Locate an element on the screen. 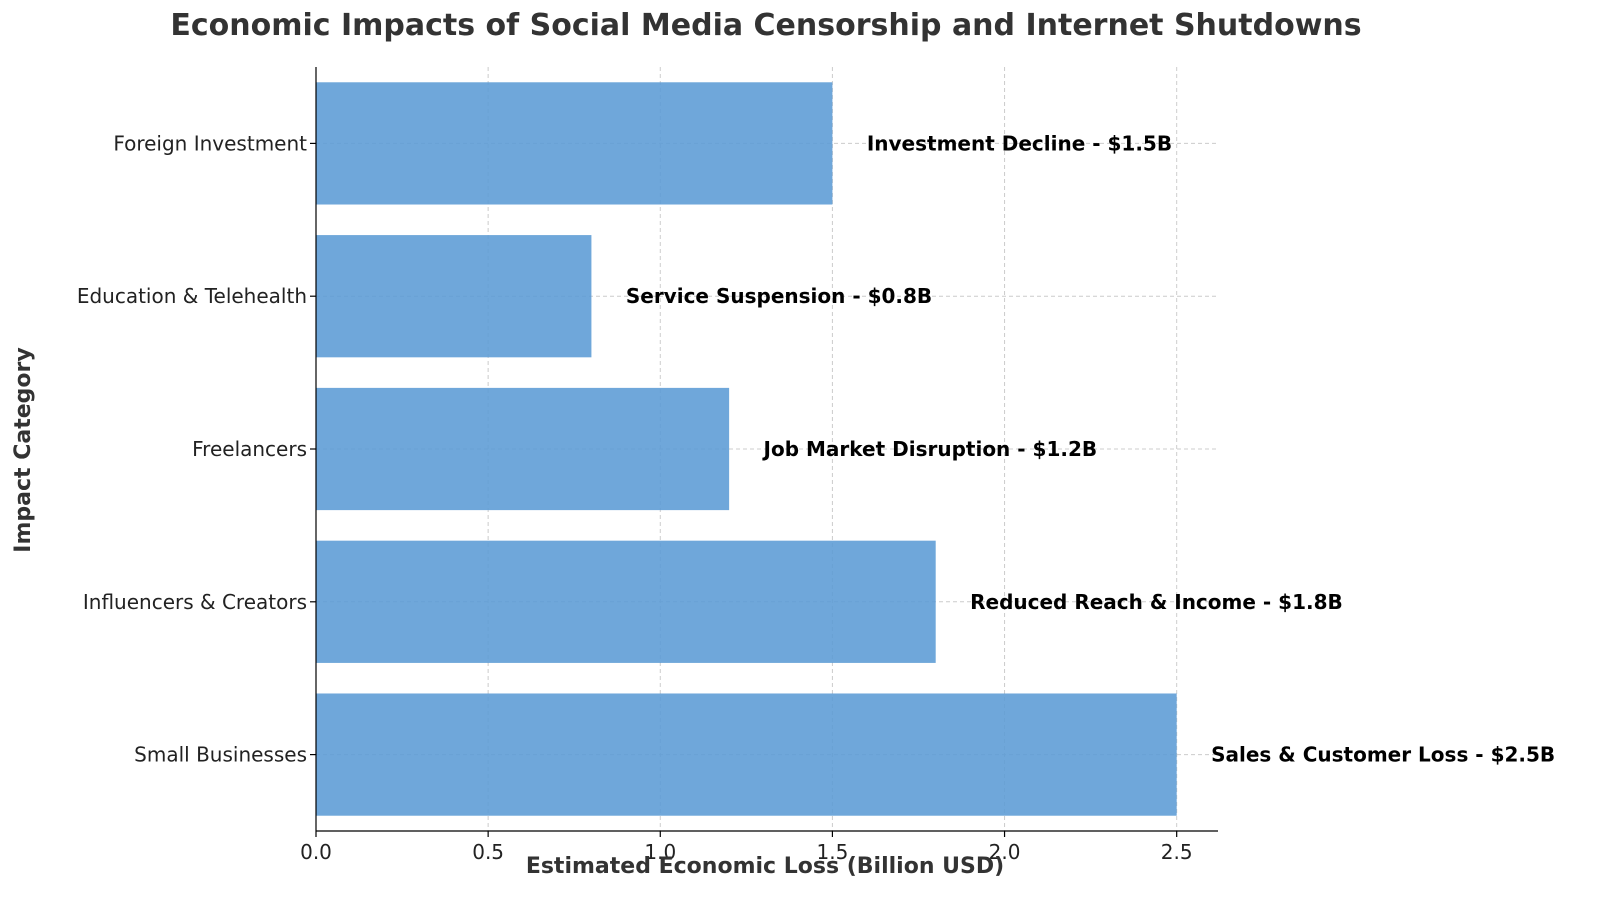 This screenshot has width=1600, height=907. data-label: Reduced Reach & Income - $1.8B is located at coordinates (1156, 602).